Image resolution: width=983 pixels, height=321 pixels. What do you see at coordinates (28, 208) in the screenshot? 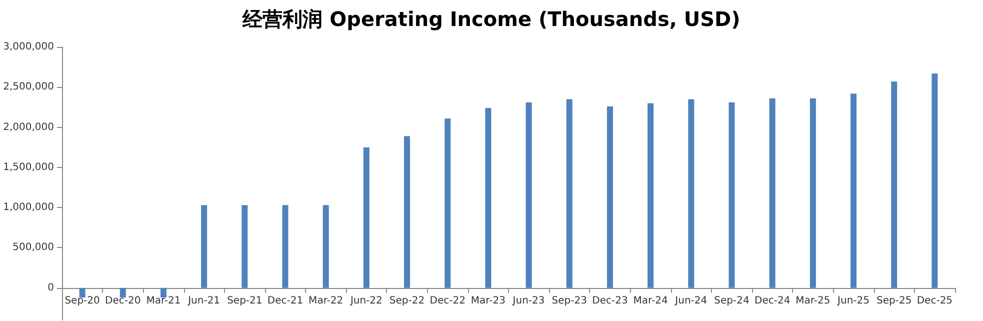
I see `y-tick-label: 1,000,000` at bounding box center [28, 208].